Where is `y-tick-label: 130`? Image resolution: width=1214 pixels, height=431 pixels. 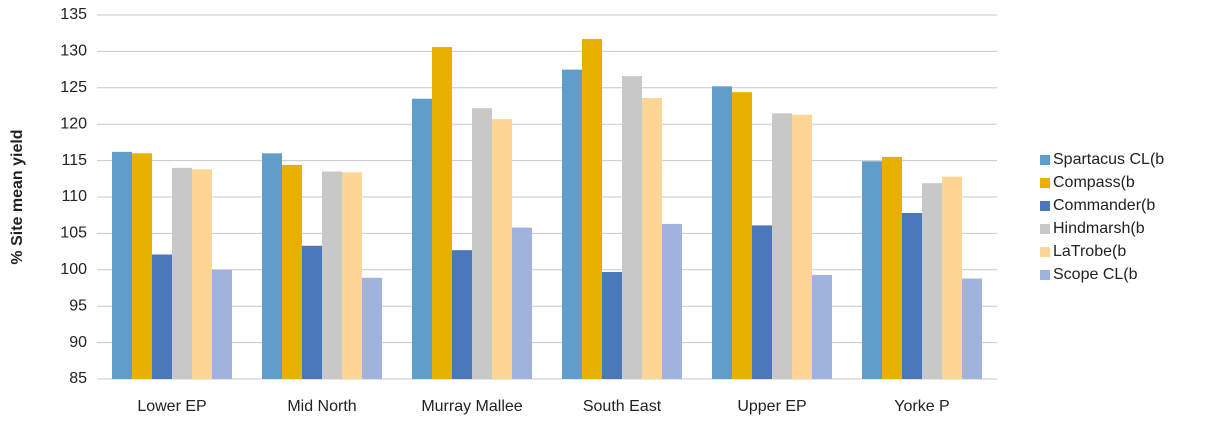 y-tick-label: 130 is located at coordinates (73, 51).